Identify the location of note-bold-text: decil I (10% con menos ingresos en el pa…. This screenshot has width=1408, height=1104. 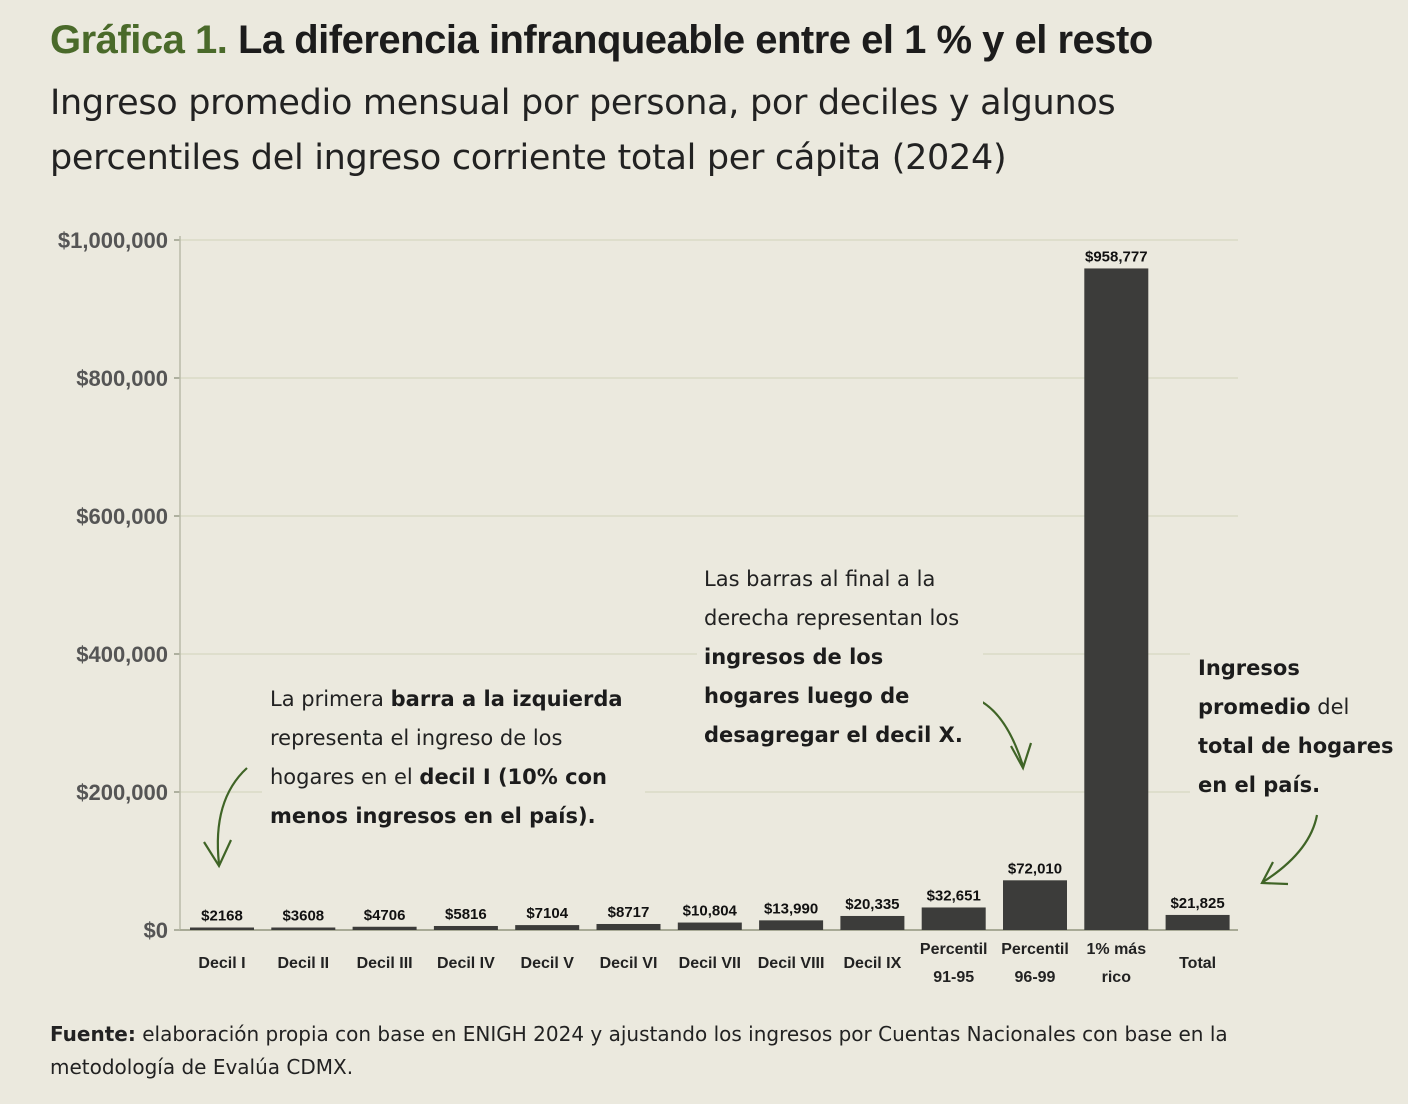
(438, 796).